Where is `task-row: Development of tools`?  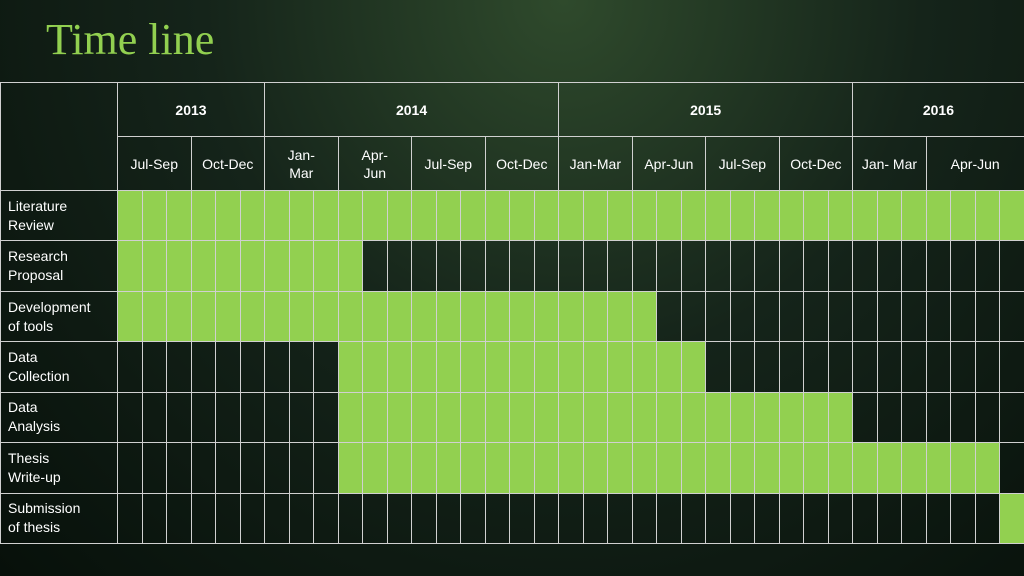
task-row: Development of tools is located at coordinates (512, 316).